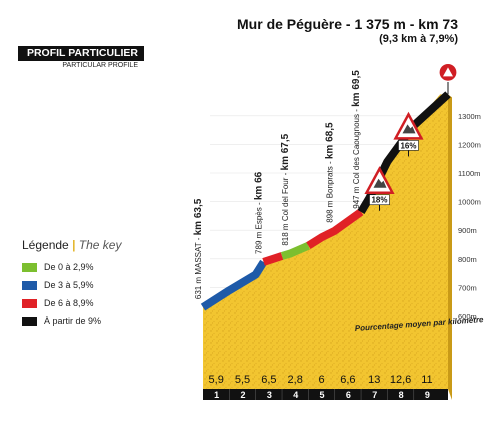 This screenshot has height=423, width=500. Describe the element at coordinates (285, 233) in the screenshot. I see `waypoint-altitude: 818 m` at that location.